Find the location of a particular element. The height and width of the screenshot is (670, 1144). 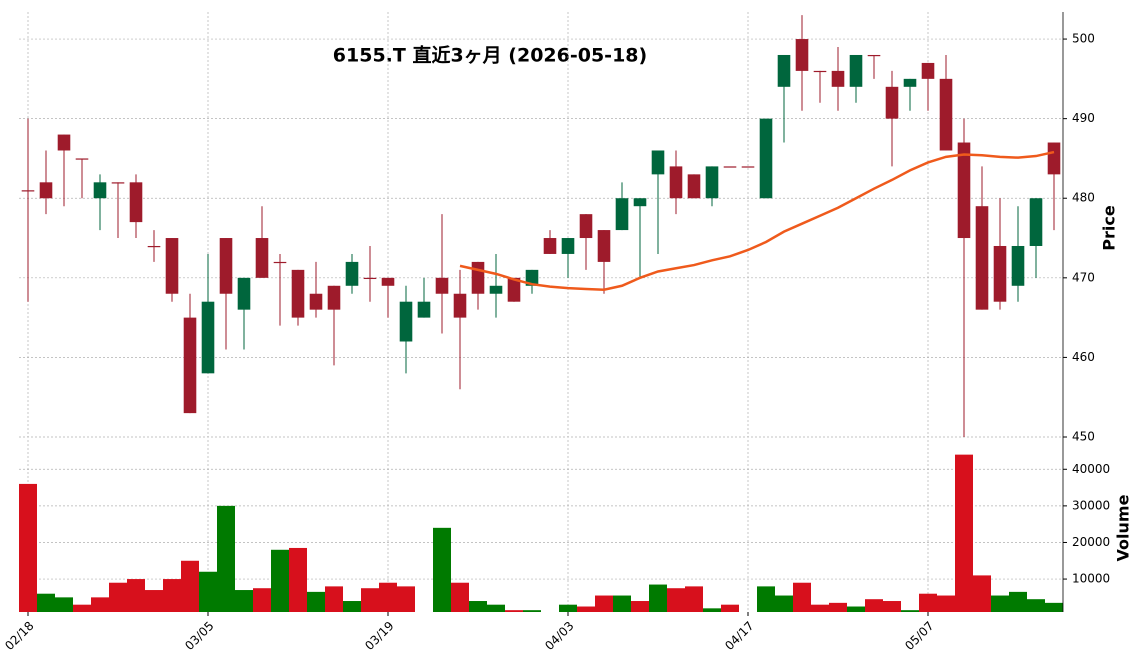

volume-axis-label: Volume is located at coordinates (1123, 527).